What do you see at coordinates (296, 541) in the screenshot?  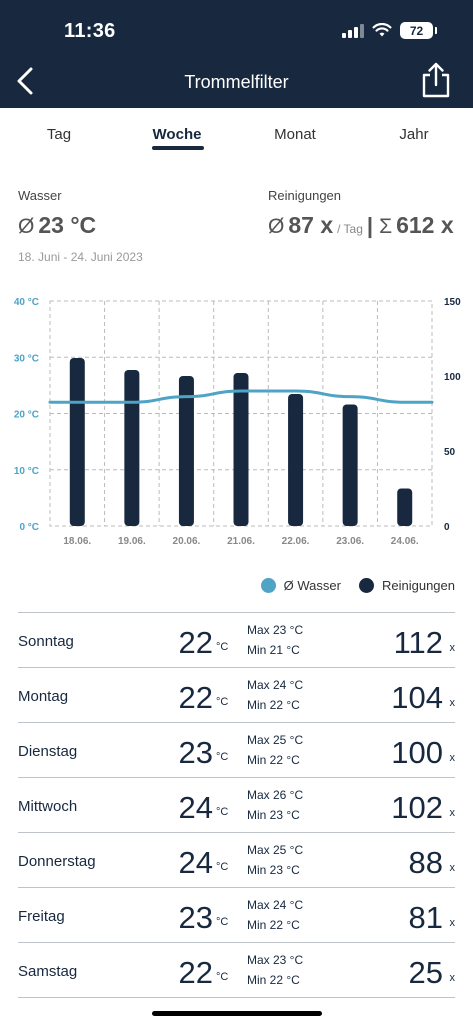 I see `x-tick-label: 22.06.` at bounding box center [296, 541].